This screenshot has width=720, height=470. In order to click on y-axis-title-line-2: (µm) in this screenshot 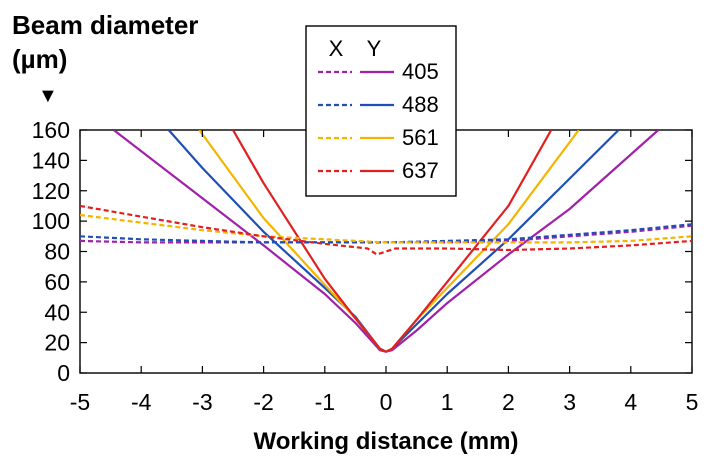, I will do `click(39, 59)`.